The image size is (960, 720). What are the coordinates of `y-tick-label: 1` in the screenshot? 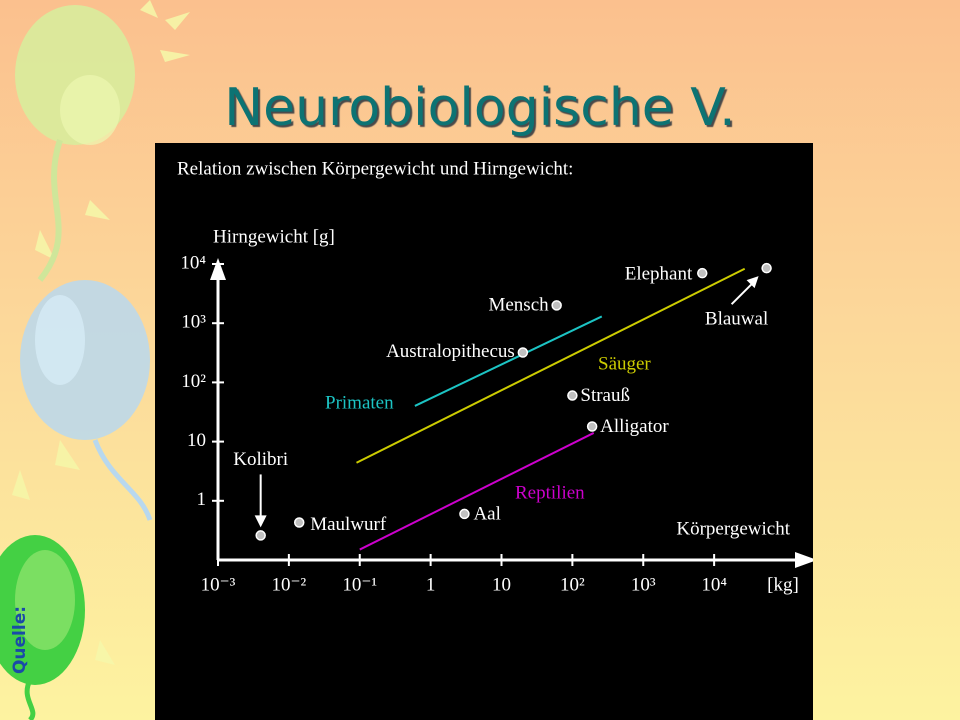 It's located at (202, 499).